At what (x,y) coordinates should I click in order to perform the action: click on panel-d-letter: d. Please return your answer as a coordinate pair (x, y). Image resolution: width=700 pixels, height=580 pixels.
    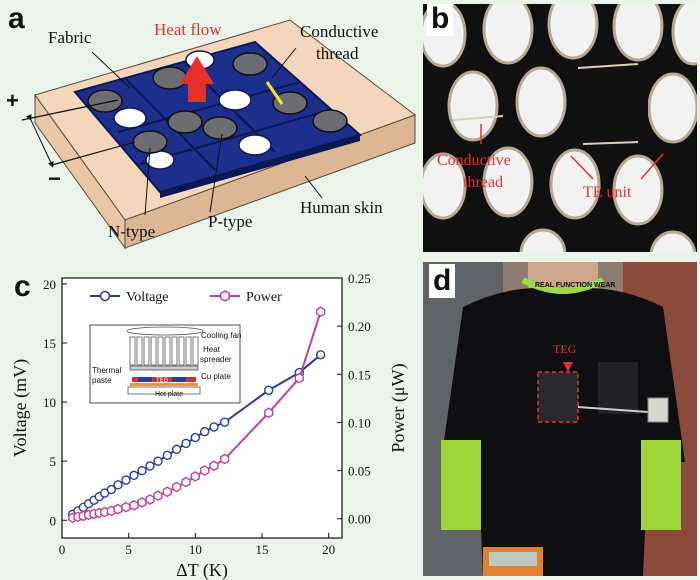
    Looking at the image, I should click on (442, 281).